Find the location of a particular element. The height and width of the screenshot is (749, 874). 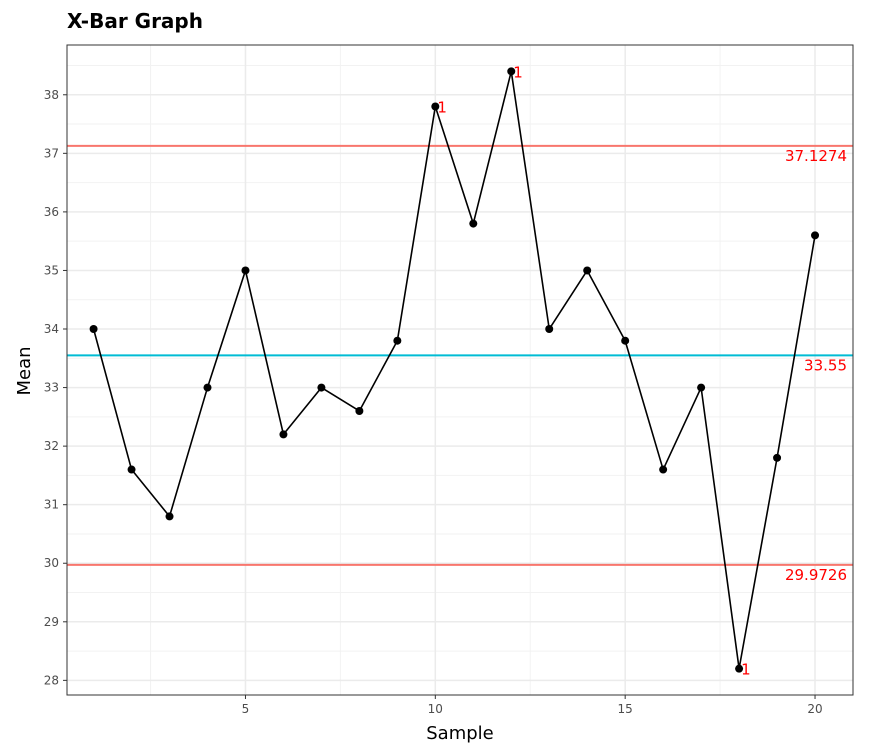

x-tick-label: 5 is located at coordinates (246, 709).